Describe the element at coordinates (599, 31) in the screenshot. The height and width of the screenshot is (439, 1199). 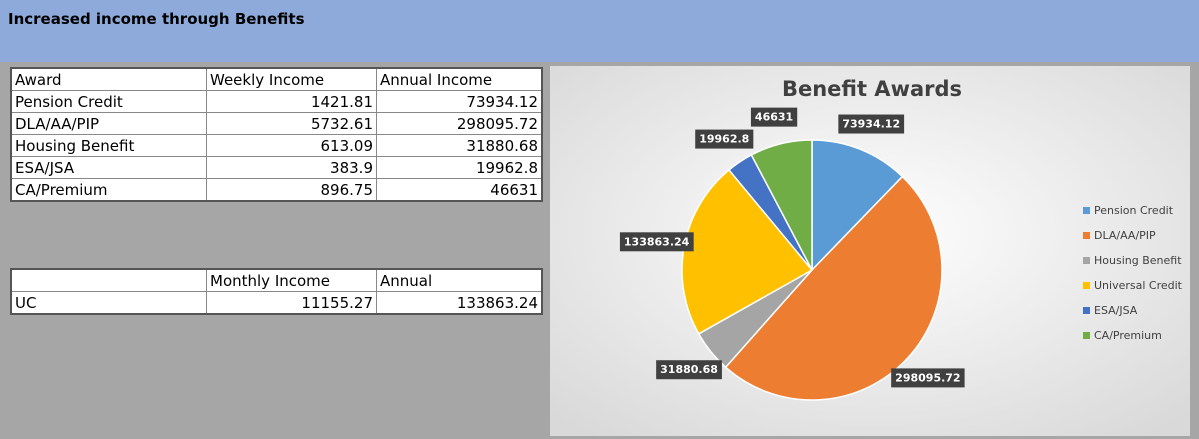
I see `header: Increased income through Benefits` at that location.